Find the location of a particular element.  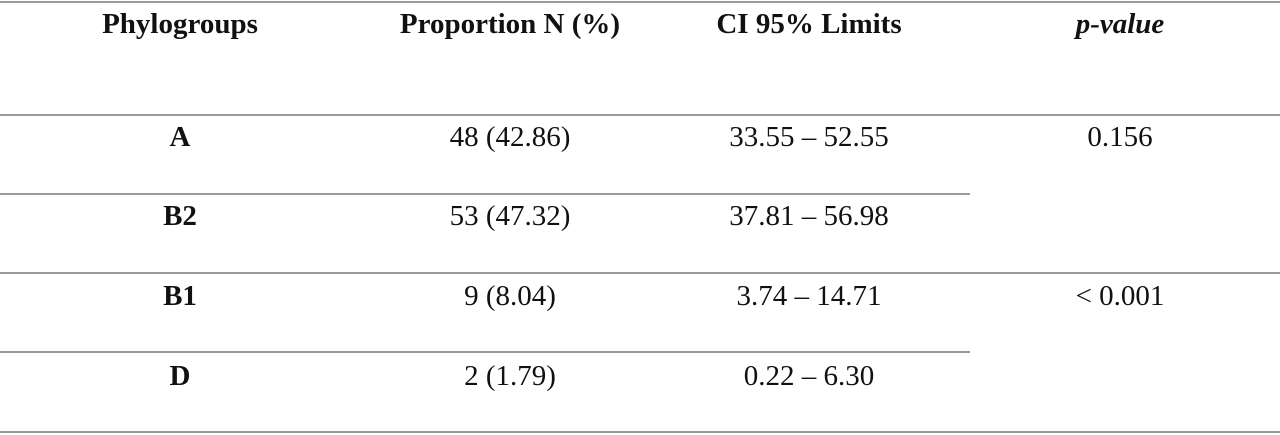

row-a-proportion: 48 (42.86) is located at coordinates (510, 137).